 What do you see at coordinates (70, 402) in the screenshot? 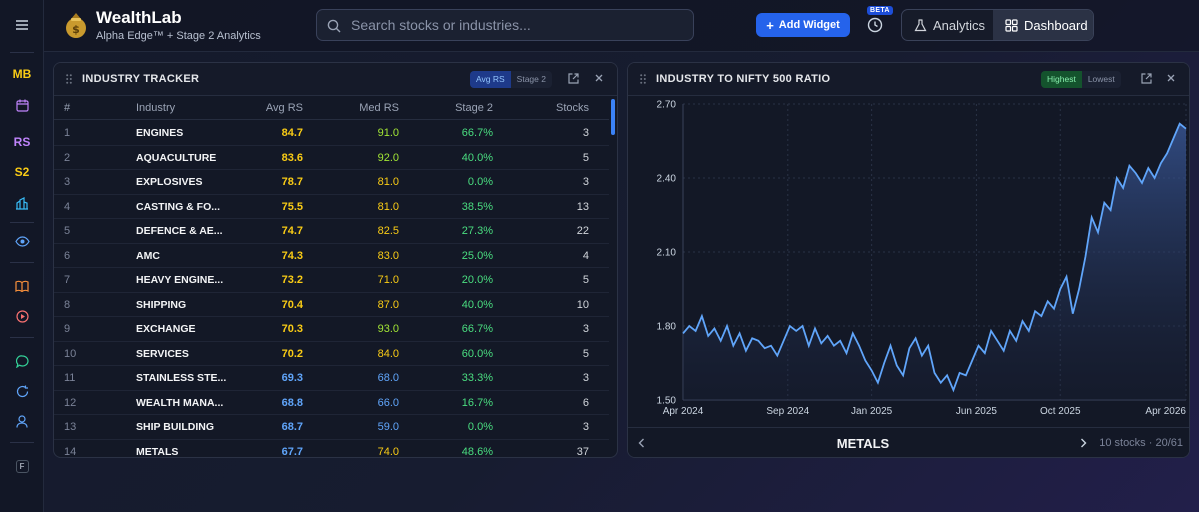
I see `row-rank: 12` at bounding box center [70, 402].